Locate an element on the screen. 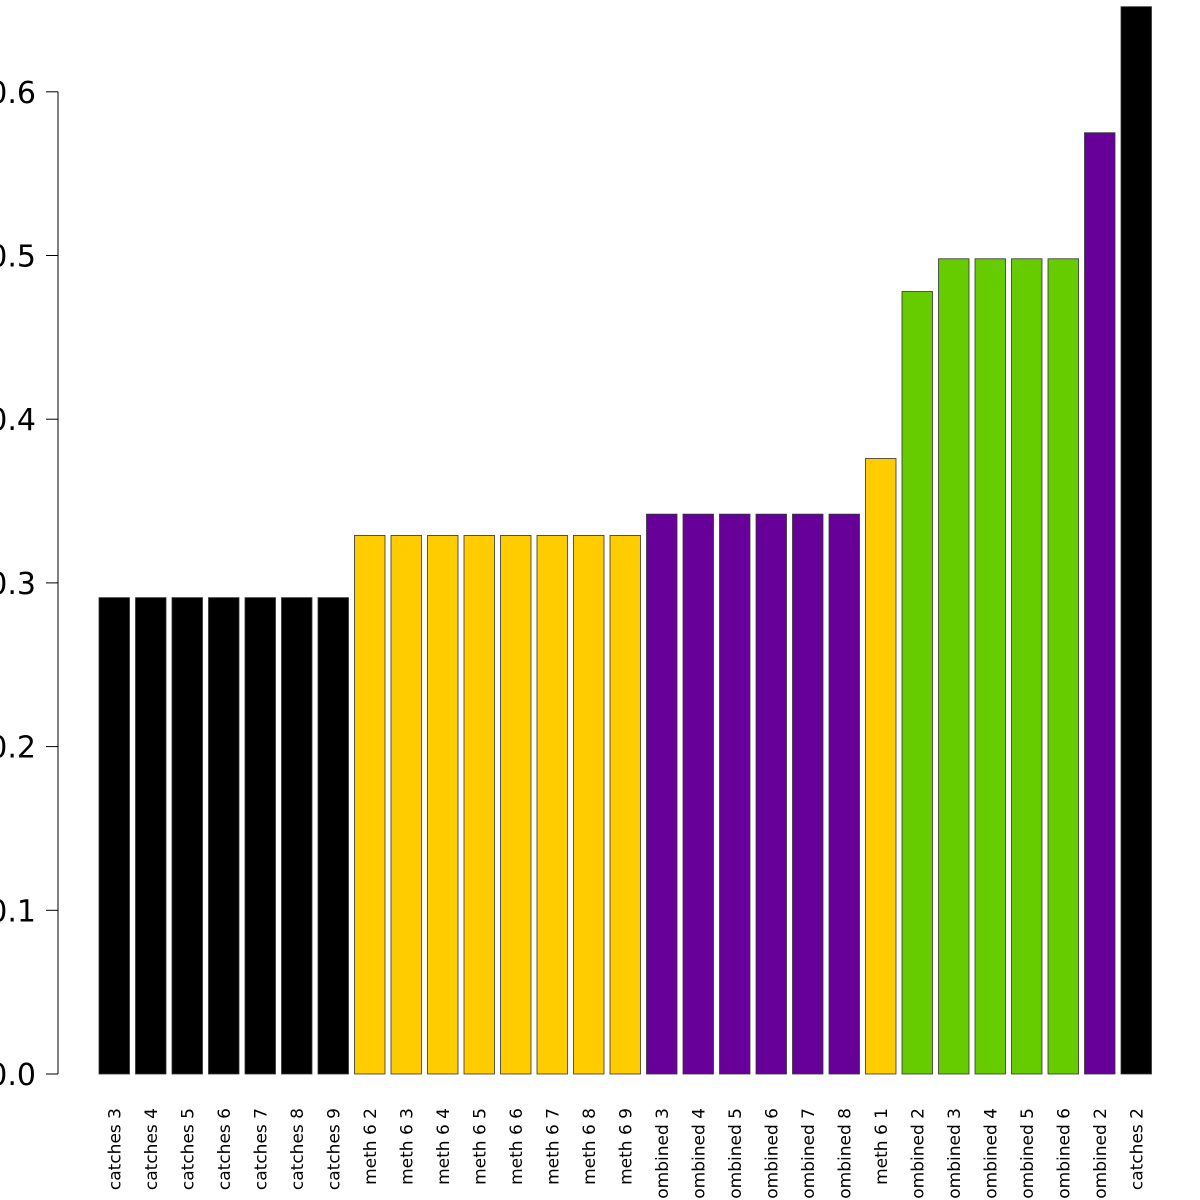 The width and height of the screenshot is (1200, 1200). x-tick-label: catches 4 is located at coordinates (152, 1149).